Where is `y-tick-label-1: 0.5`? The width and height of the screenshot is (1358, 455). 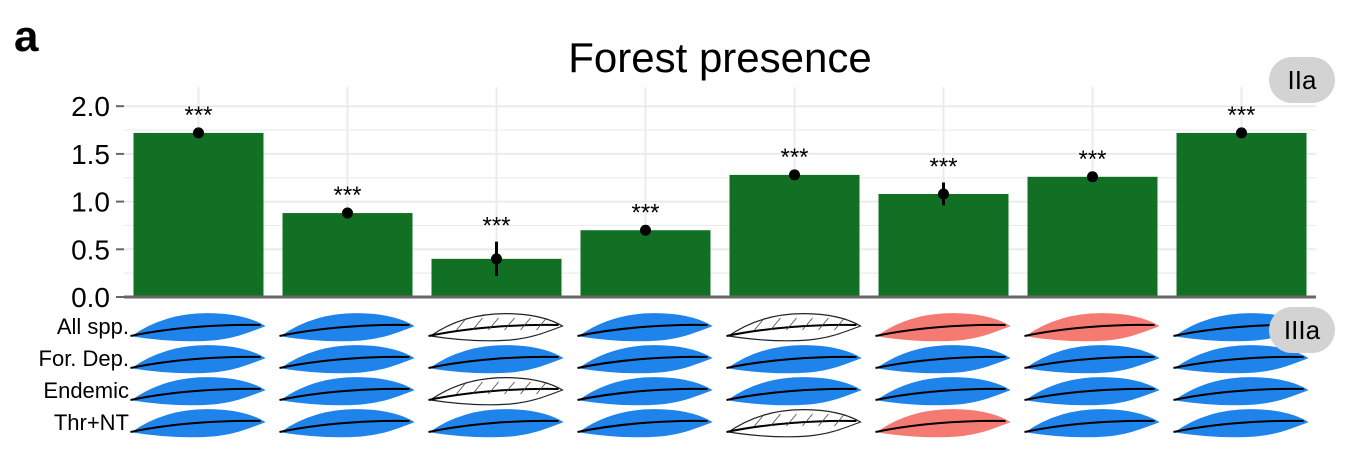 y-tick-label-1: 0.5 is located at coordinates (90, 249).